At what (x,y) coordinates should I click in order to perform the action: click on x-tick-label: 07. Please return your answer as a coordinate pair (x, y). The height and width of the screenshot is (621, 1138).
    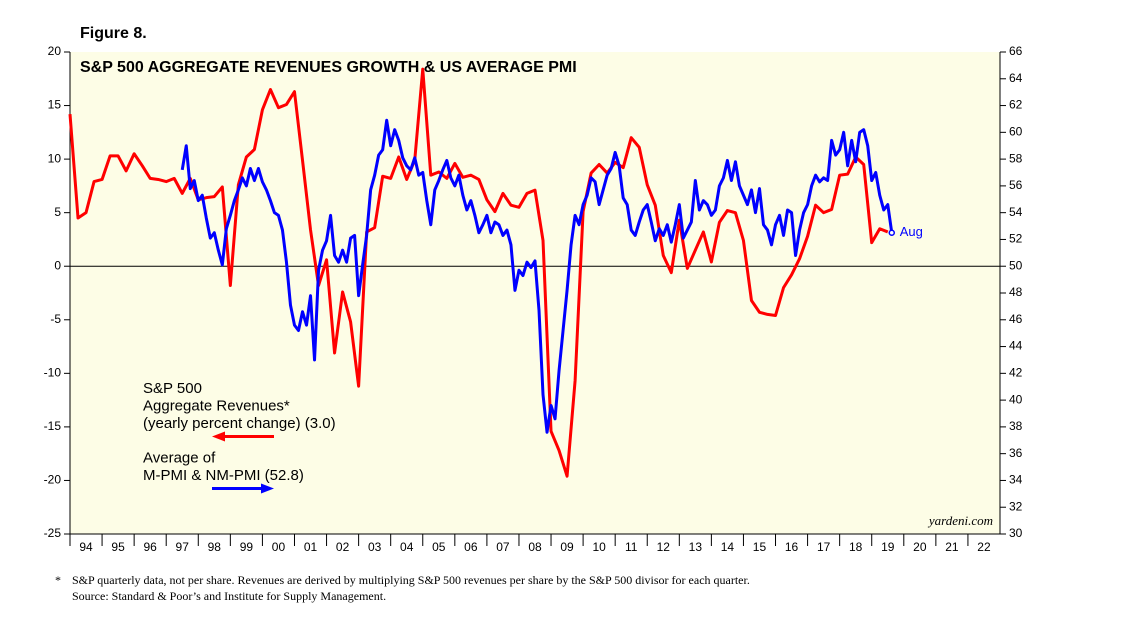
    Looking at the image, I should click on (503, 547).